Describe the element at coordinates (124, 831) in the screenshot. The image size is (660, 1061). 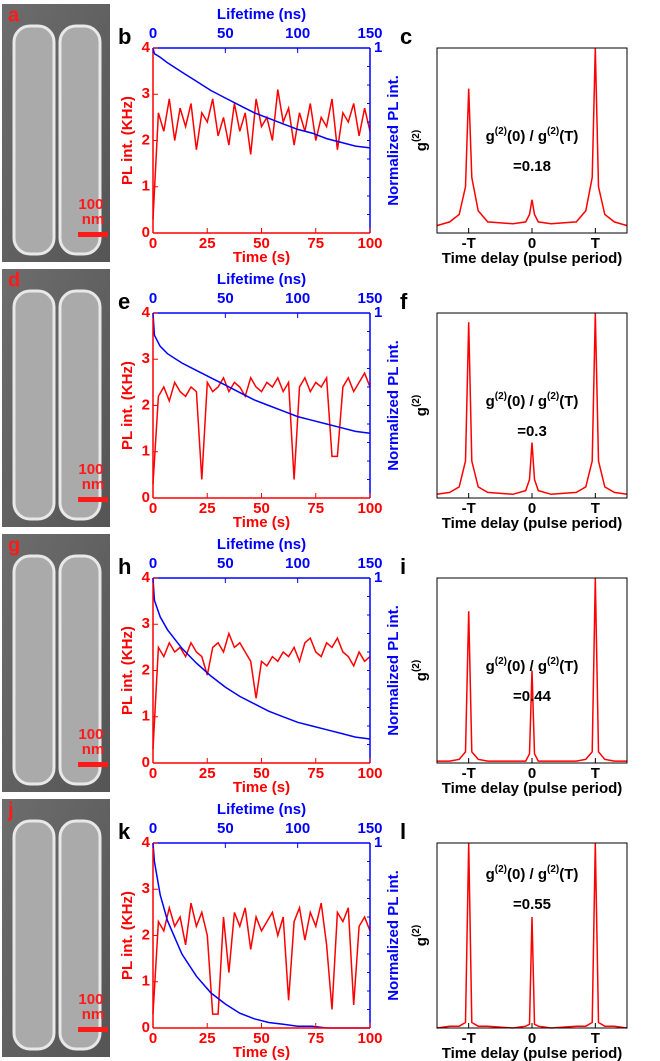
I see `panel-label: k` at that location.